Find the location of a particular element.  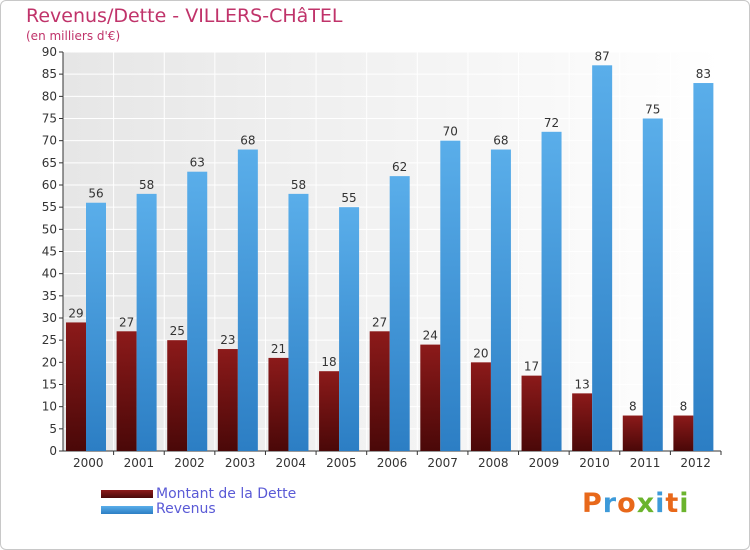

data-label-dette: 20 is located at coordinates (480, 353).